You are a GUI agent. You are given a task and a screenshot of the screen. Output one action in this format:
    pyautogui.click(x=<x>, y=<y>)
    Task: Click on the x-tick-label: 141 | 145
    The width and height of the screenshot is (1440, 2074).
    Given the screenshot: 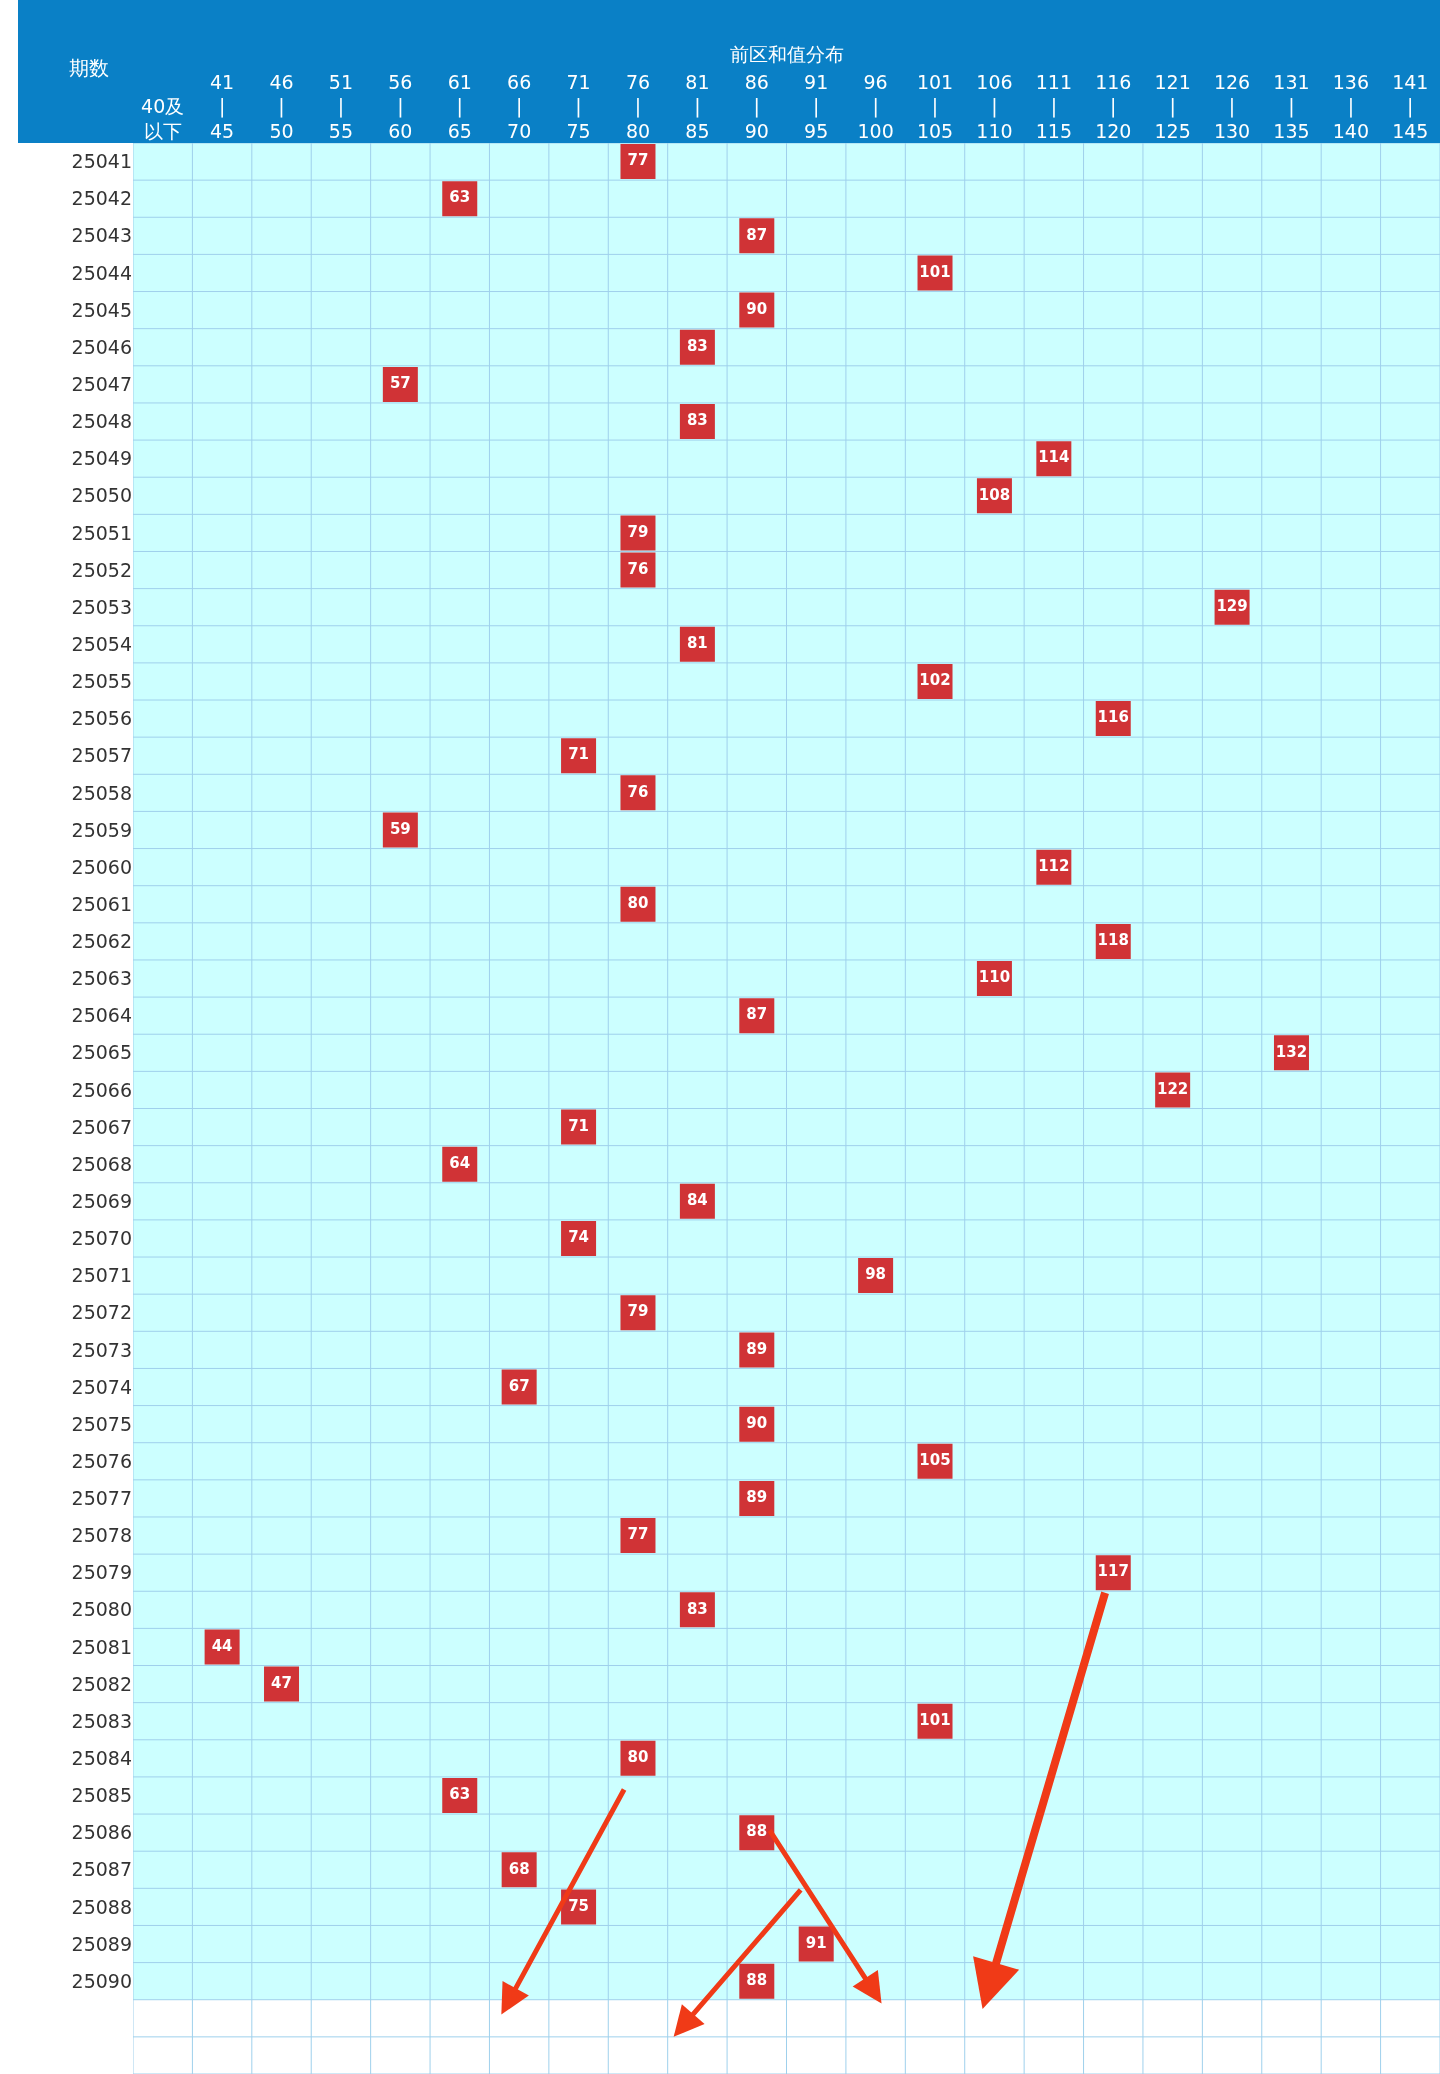 What is the action you would take?
    pyautogui.click(x=1410, y=106)
    